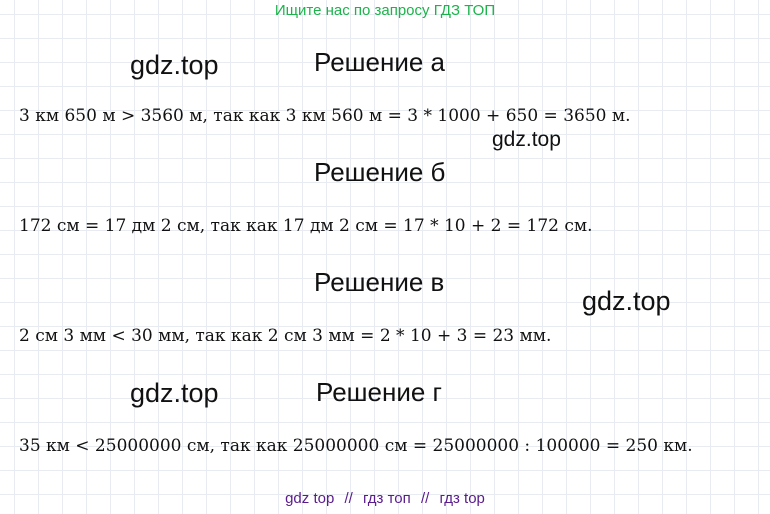 Image resolution: width=770 pixels, height=514 pixels. What do you see at coordinates (462, 498) in the screenshot?
I see `footer-link: гдз top` at bounding box center [462, 498].